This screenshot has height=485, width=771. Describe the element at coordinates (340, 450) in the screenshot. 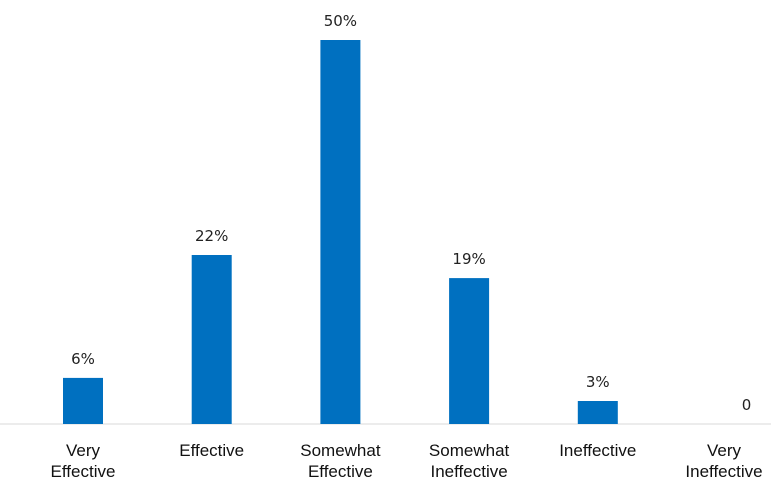

I see `category-label-2-line-0: Somewhat` at that location.